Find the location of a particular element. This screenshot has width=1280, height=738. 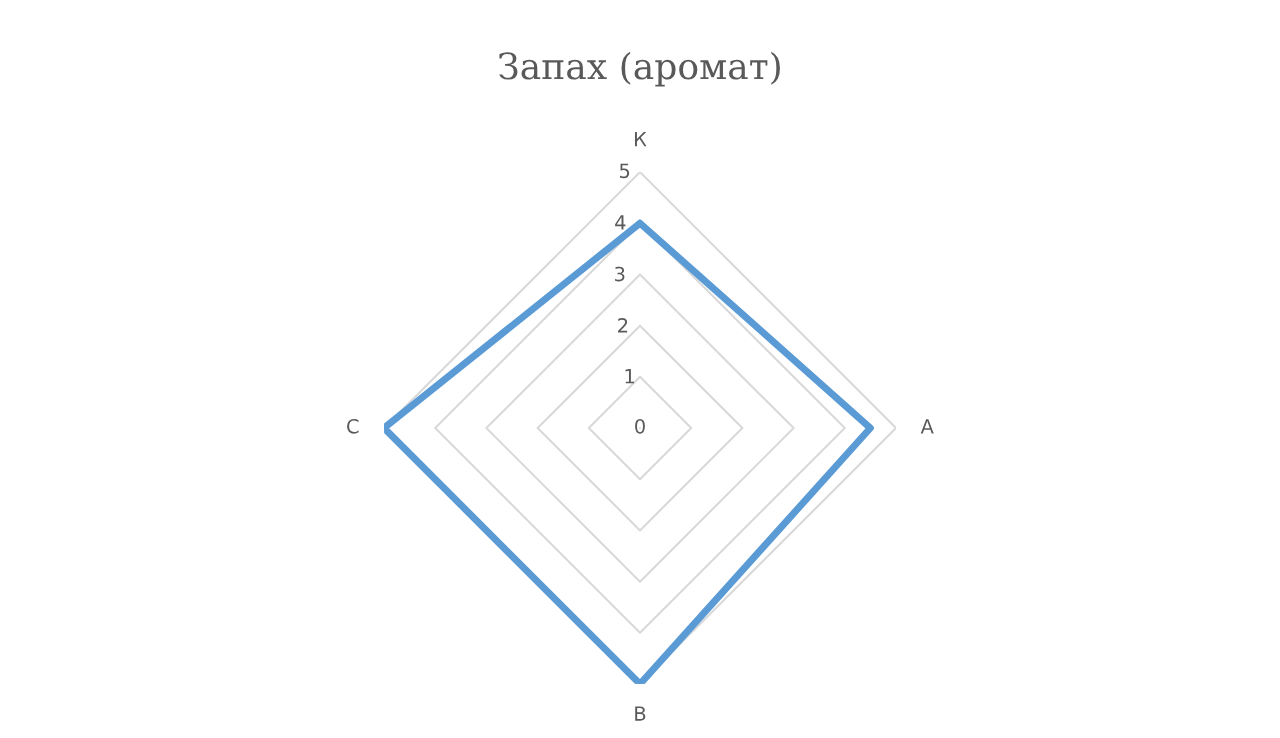

y-tick-label: 4 is located at coordinates (620, 222).